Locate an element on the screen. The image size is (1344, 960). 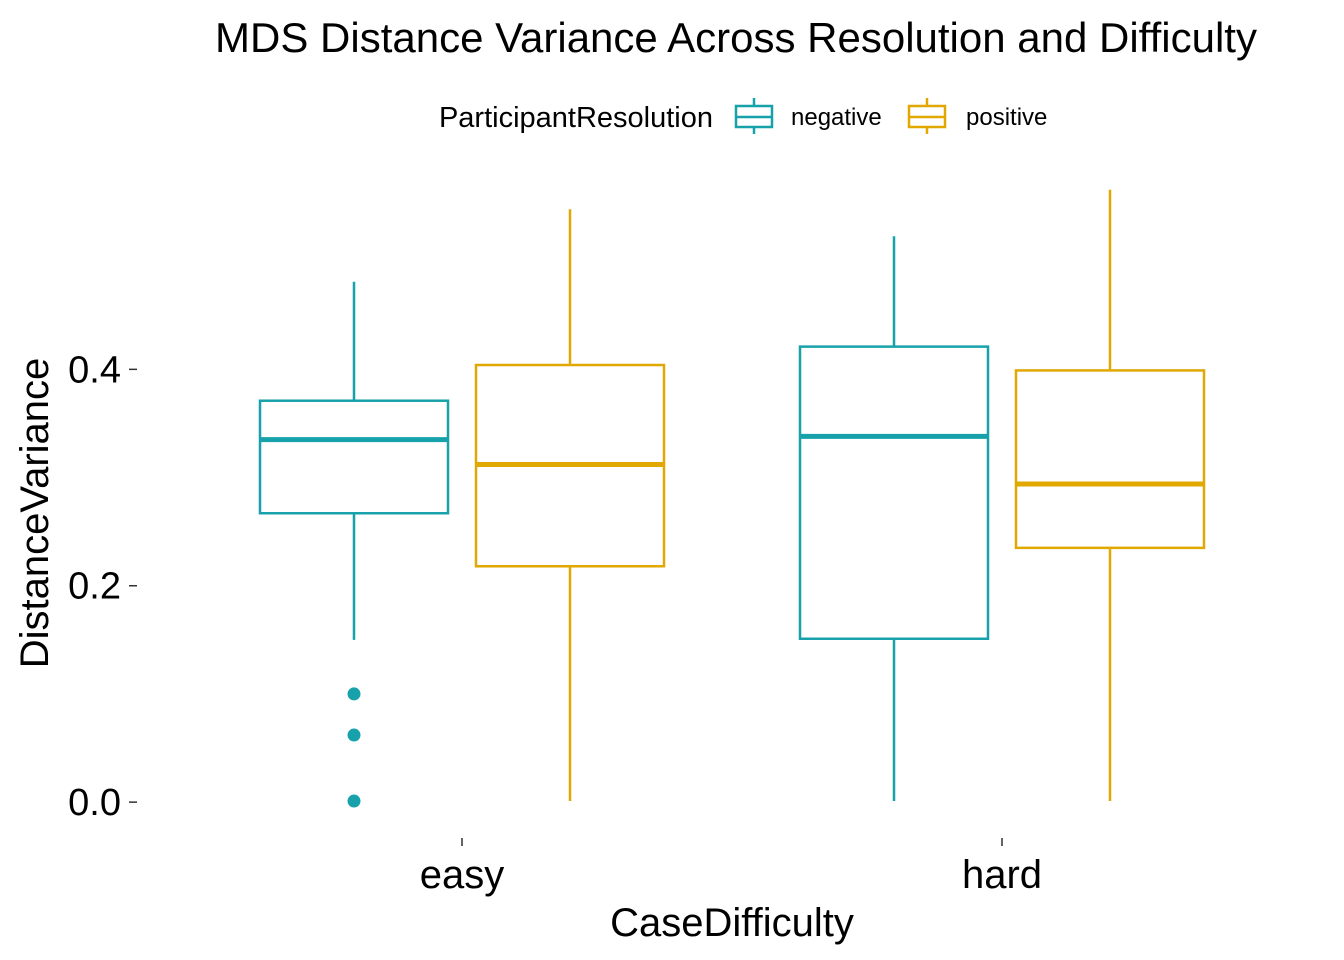
y-axis: 0.0 0.2 0.4 is located at coordinates (102, 586).